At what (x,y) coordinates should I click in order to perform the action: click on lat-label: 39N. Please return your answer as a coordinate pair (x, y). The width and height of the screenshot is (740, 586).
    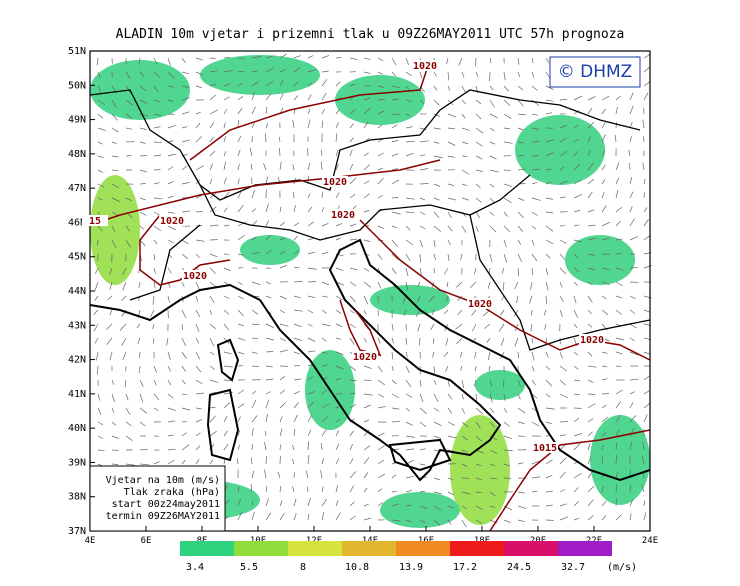
    Looking at the image, I should click on (77, 462).